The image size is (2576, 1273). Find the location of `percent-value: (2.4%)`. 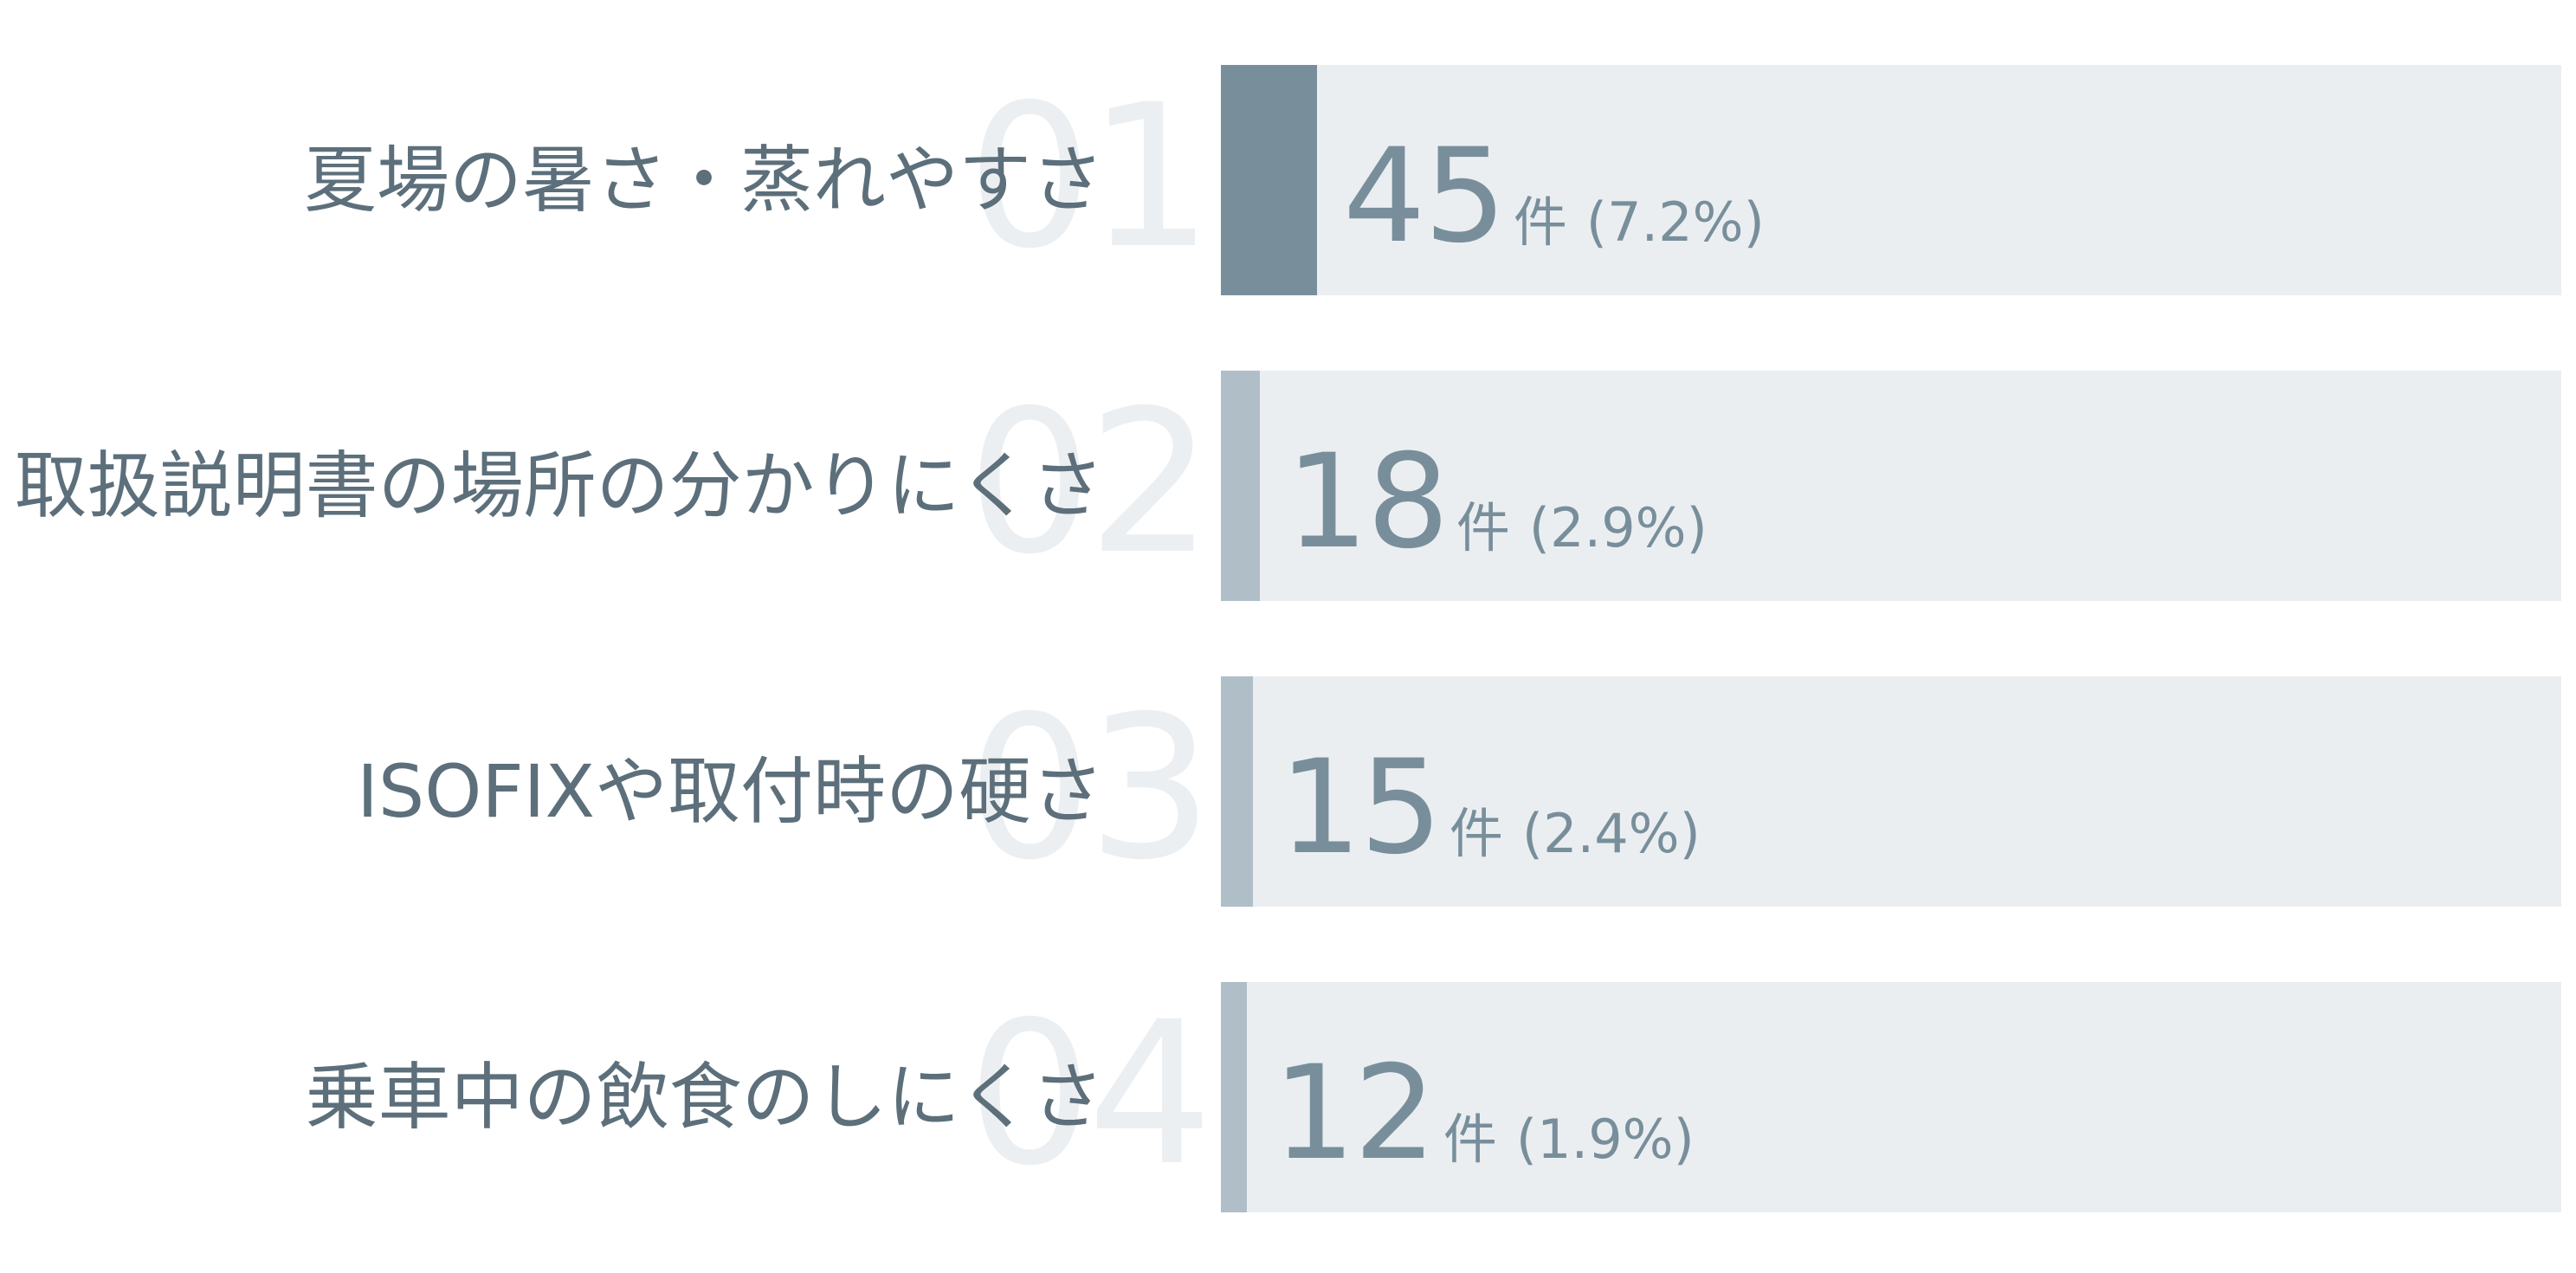

percent-value: (2.4%) is located at coordinates (1611, 833).